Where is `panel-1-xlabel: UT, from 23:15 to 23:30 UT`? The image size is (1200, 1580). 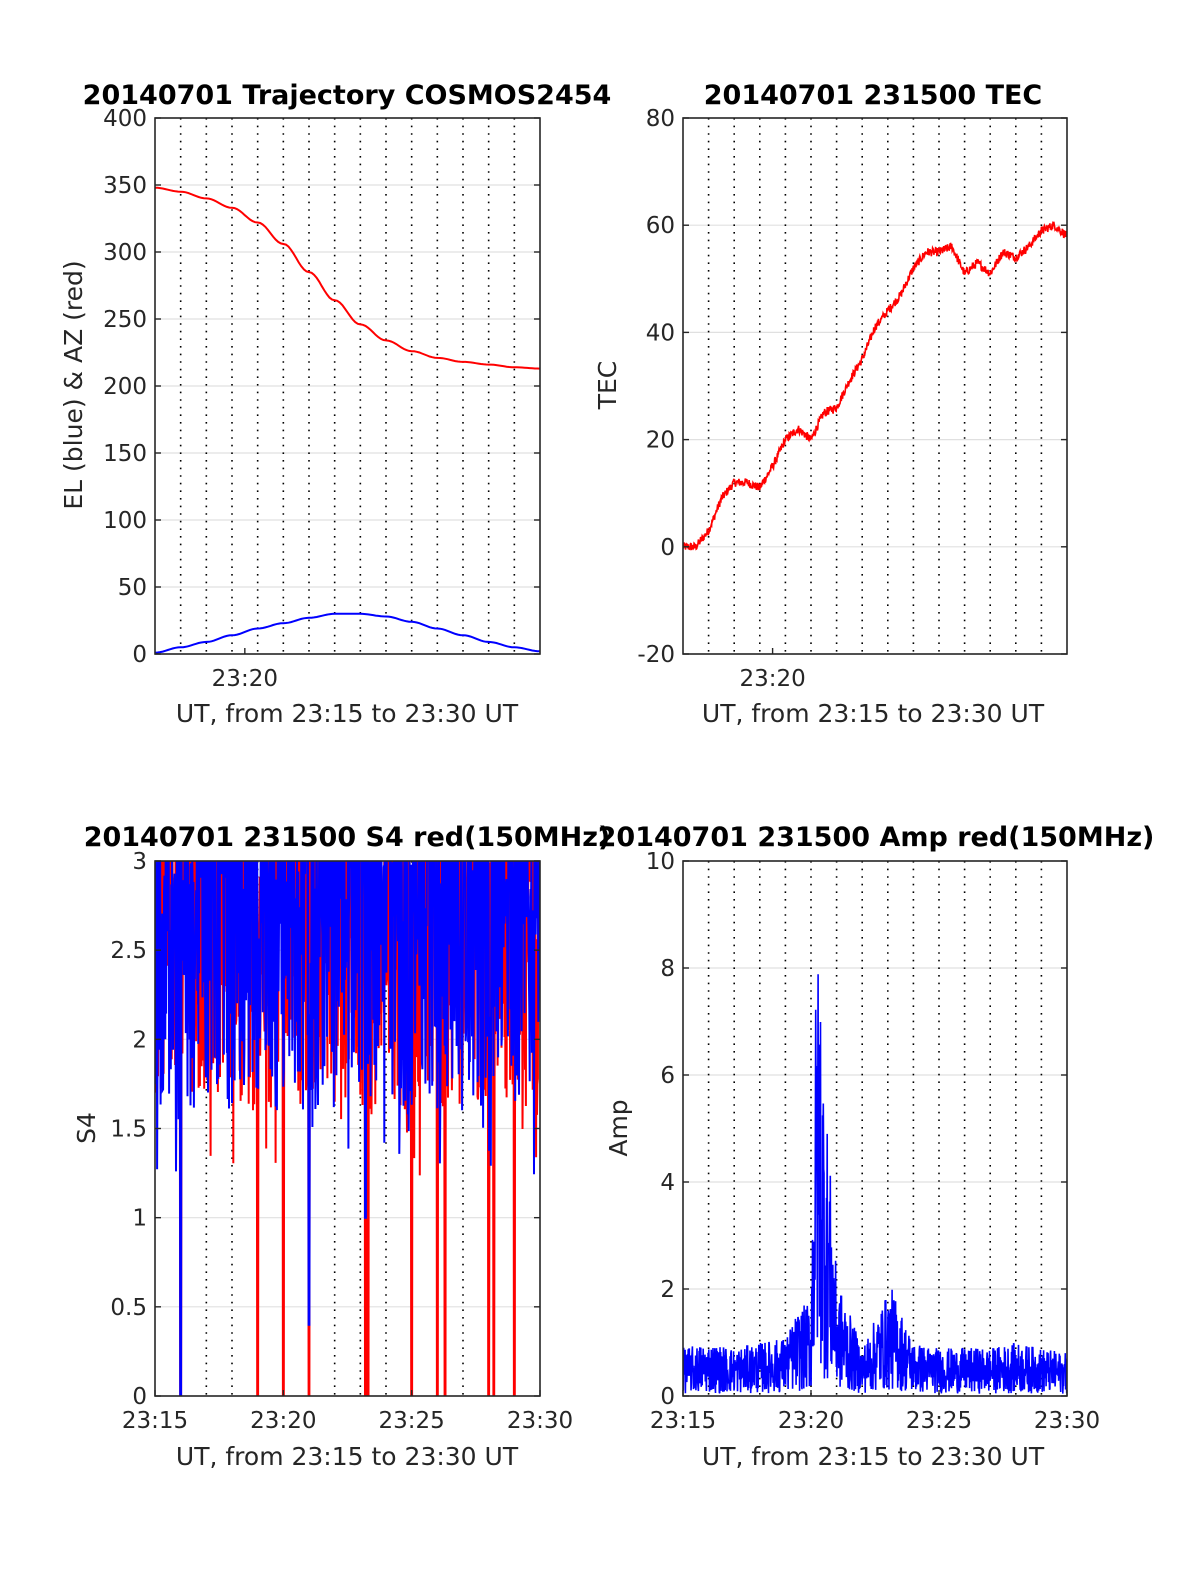 panel-1-xlabel: UT, from 23:15 to 23:30 UT is located at coordinates (347, 713).